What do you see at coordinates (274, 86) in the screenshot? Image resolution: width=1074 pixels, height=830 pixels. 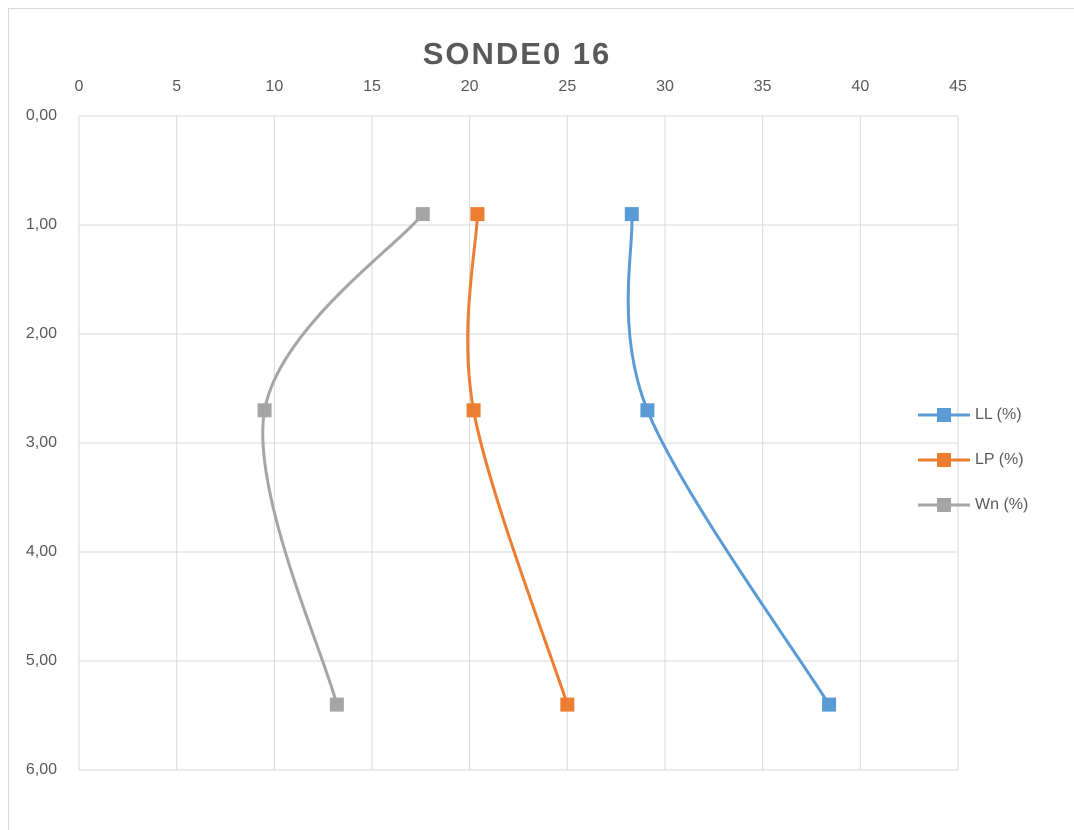 I see `x-tick-label: 10` at bounding box center [274, 86].